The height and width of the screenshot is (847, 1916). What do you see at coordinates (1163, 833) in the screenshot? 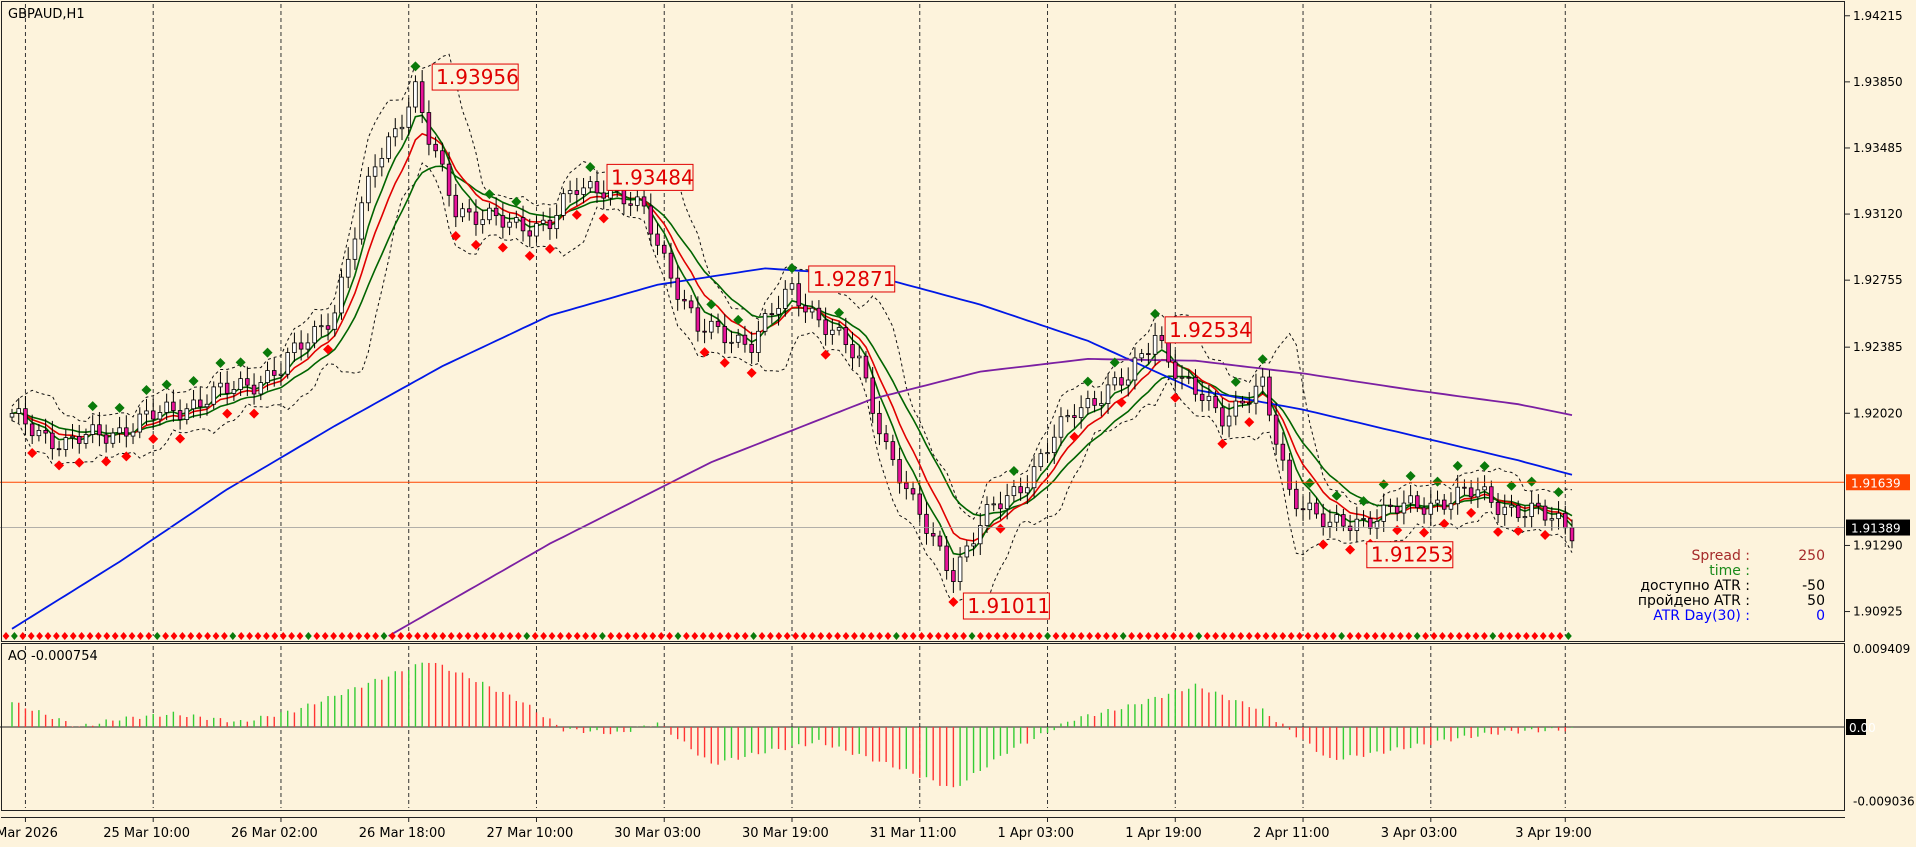
I see `x-tick-label: 1 Apr 19:00` at bounding box center [1163, 833].